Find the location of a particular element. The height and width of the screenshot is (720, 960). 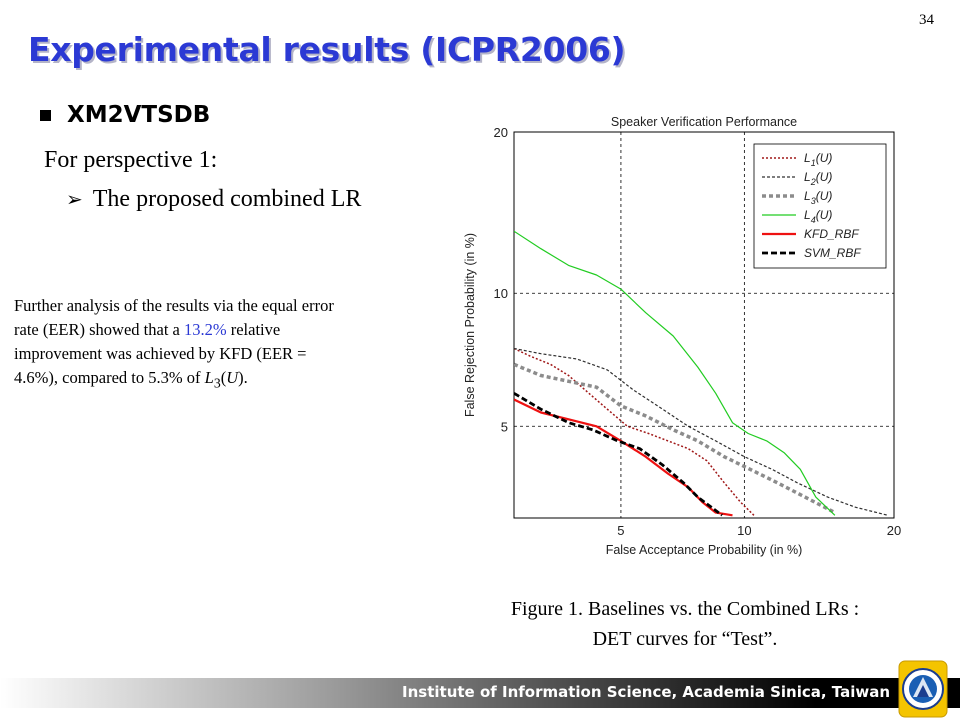

note-l3-close: ). is located at coordinates (243, 377).